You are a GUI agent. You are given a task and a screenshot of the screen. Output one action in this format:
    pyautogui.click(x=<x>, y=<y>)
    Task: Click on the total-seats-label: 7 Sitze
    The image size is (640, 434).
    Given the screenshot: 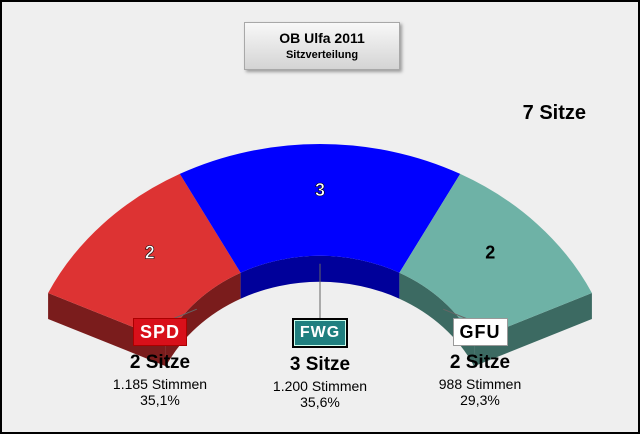 What is the action you would take?
    pyautogui.click(x=554, y=113)
    